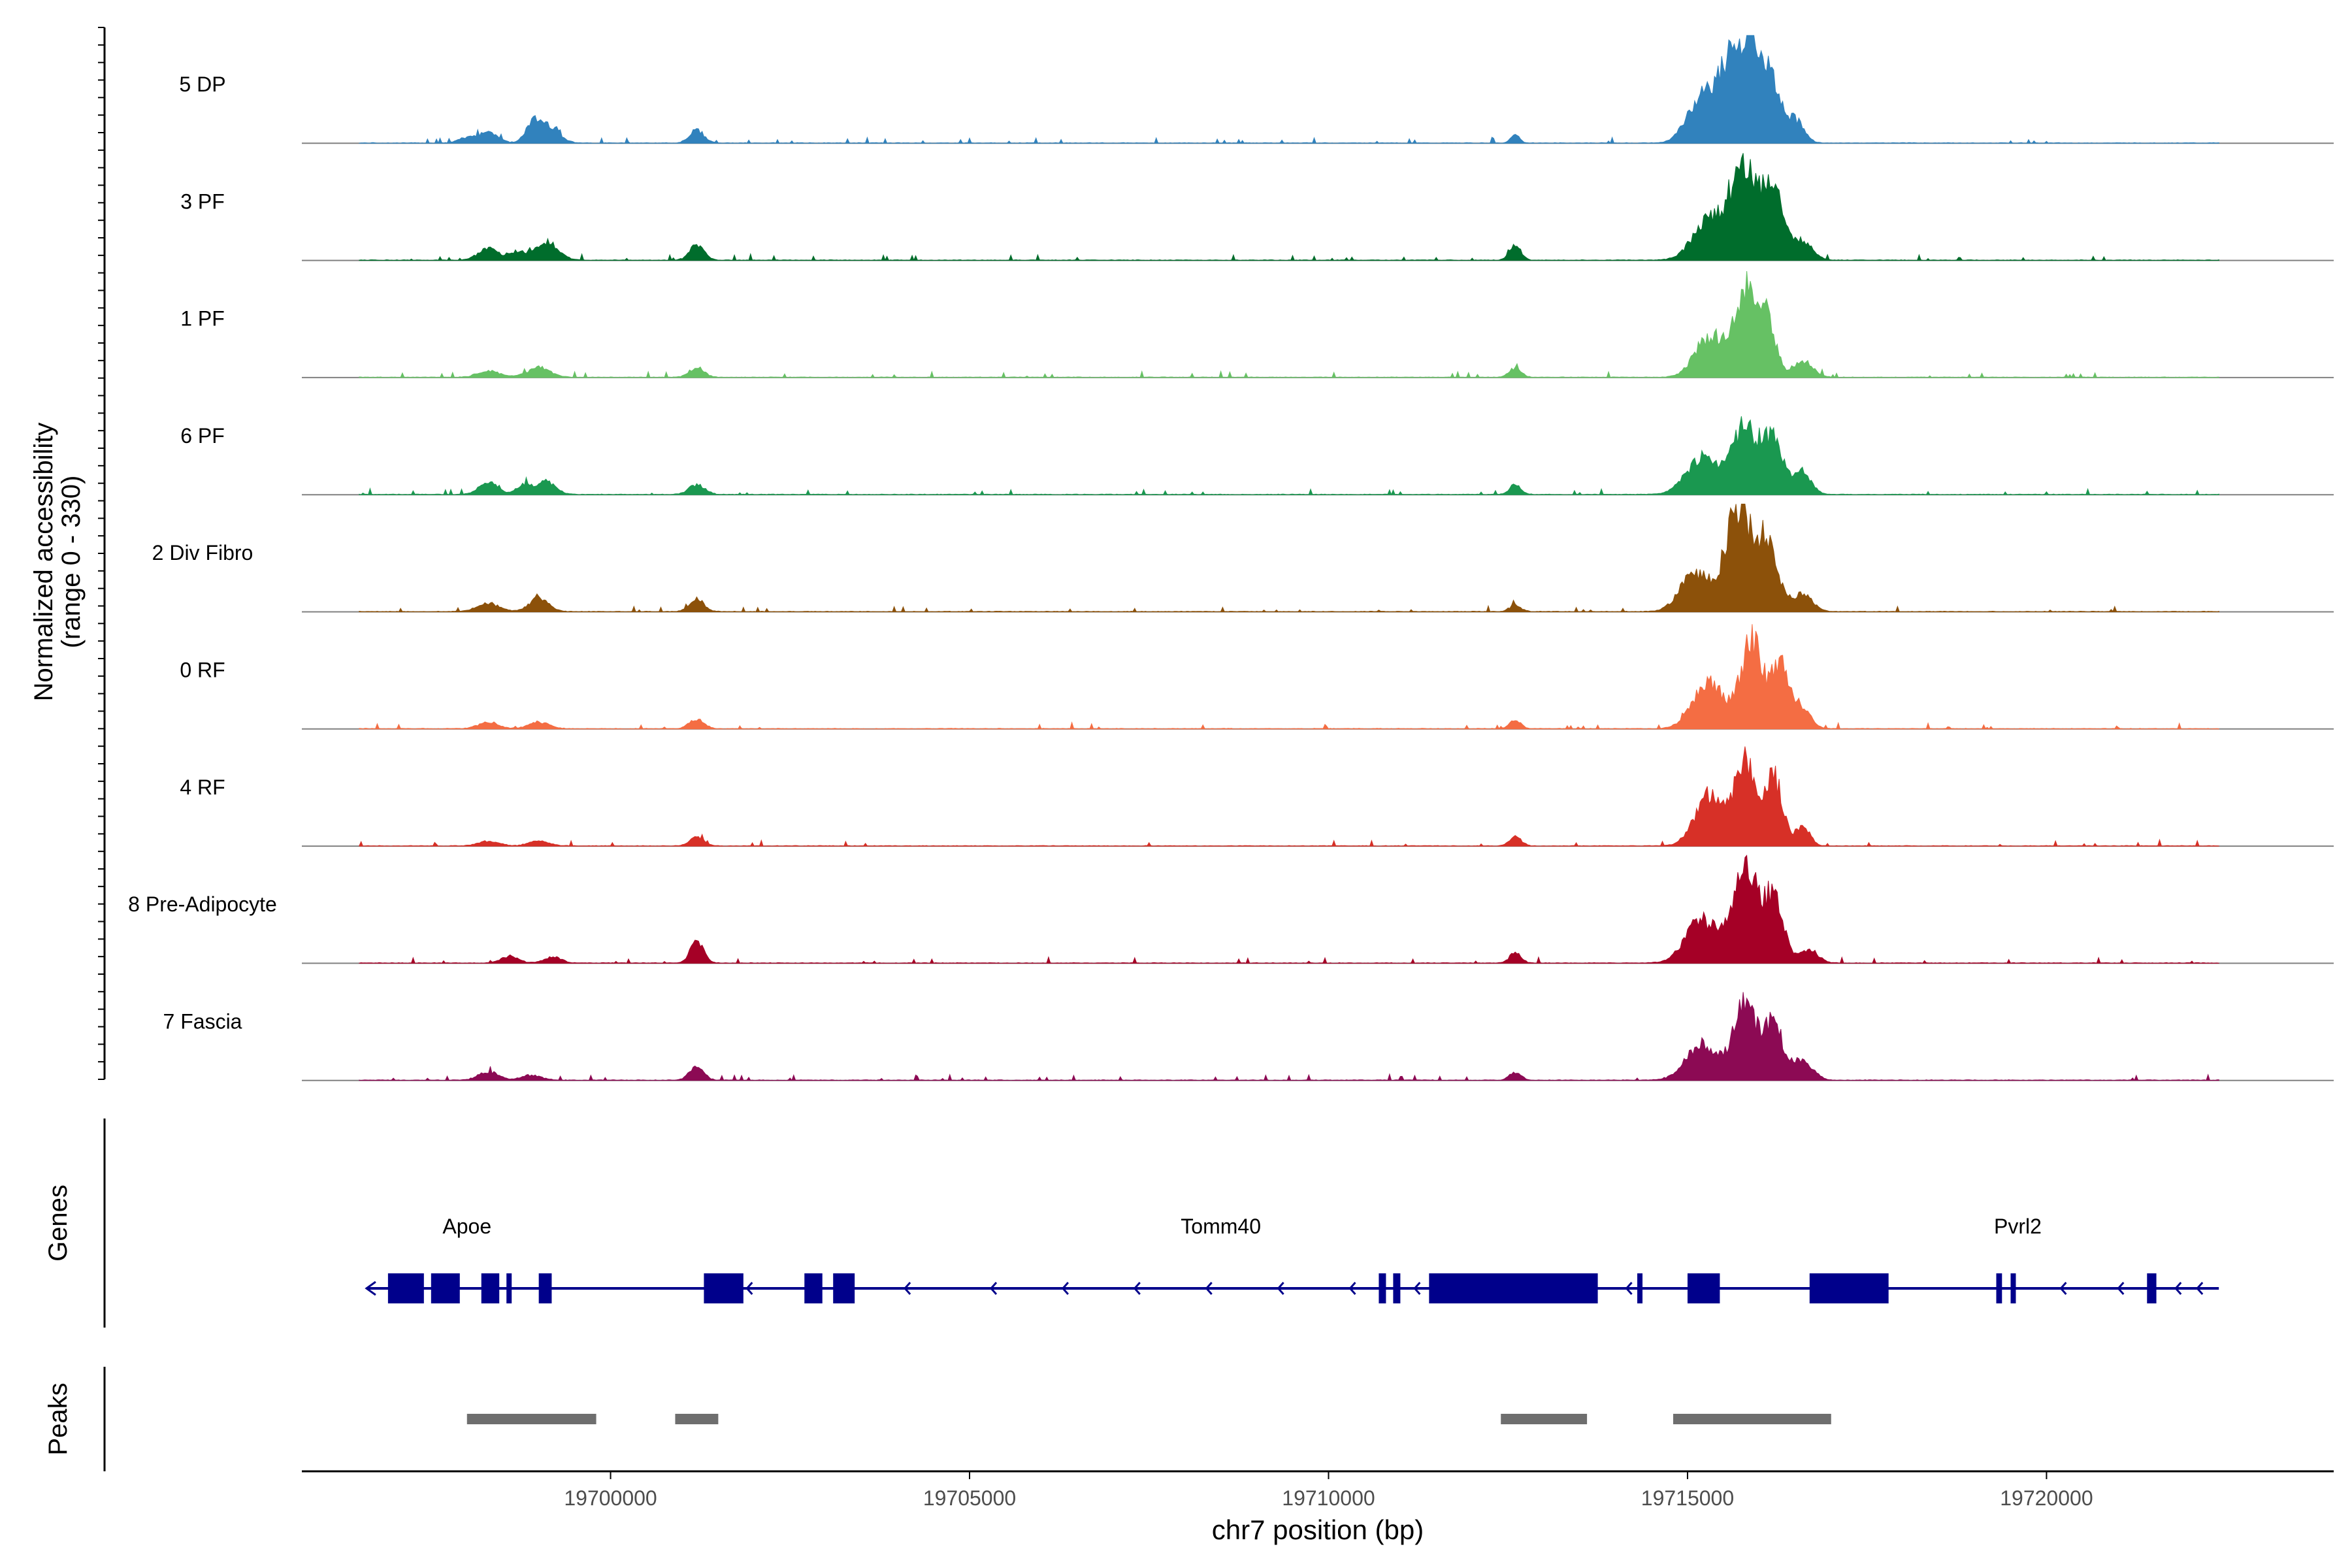  I want to click on x-tick-label: 19710000, so click(1328, 1498).